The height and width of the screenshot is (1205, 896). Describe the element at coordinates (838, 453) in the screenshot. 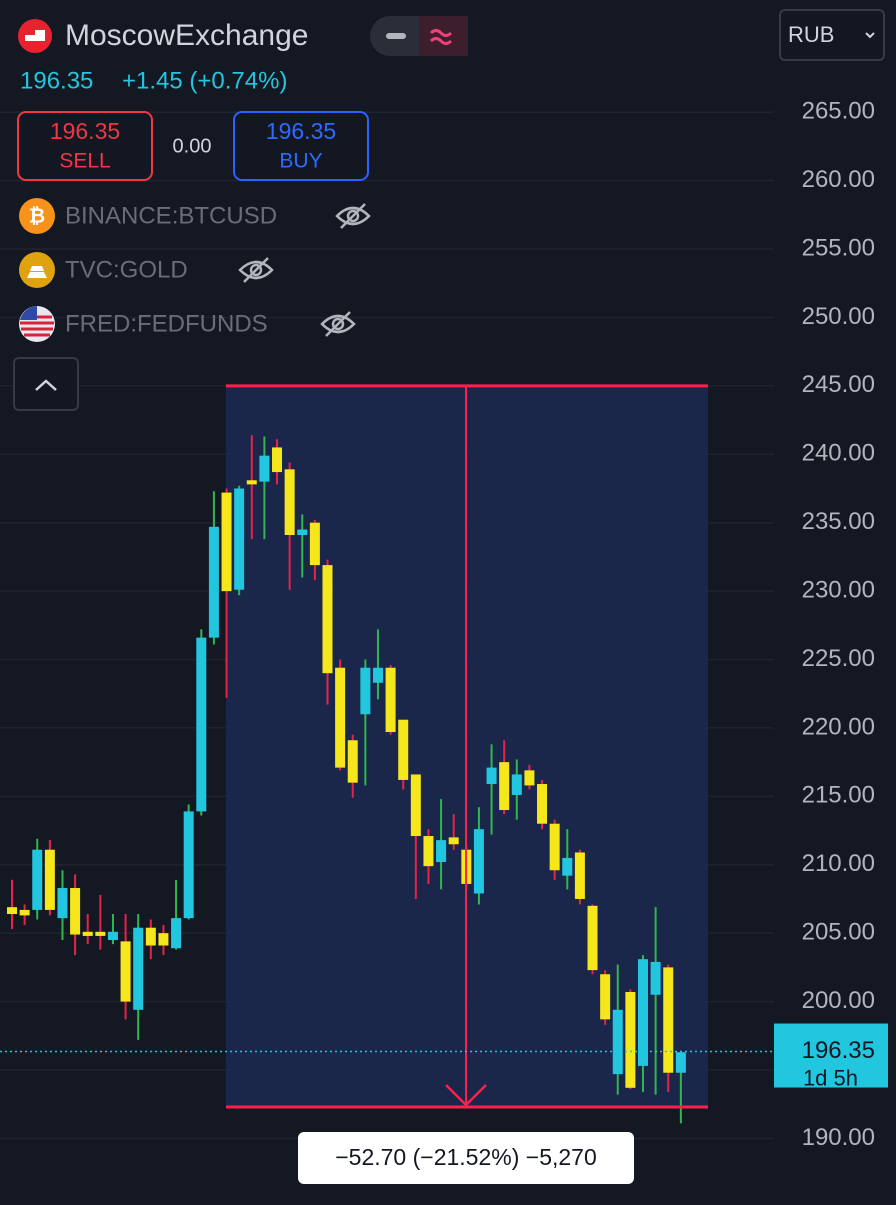

I see `y-tick-label: 240.00` at that location.